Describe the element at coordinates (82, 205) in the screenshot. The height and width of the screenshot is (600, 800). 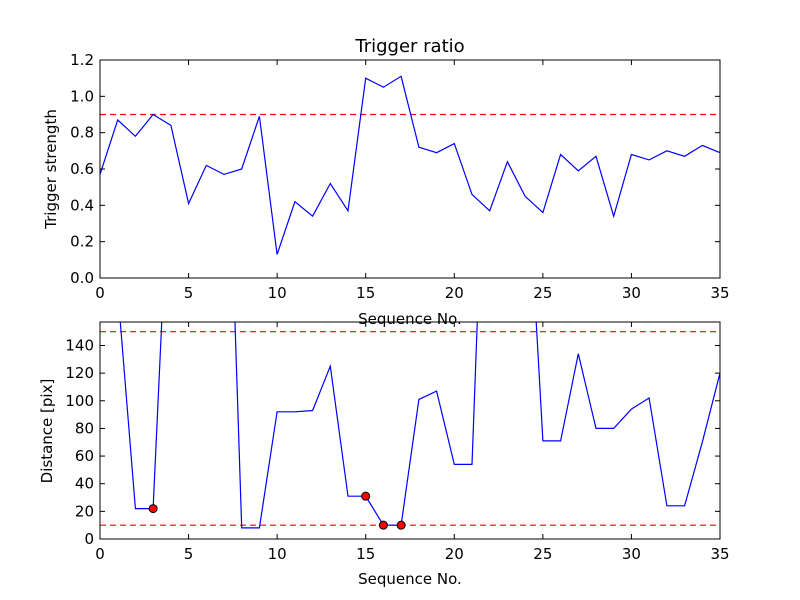
I see `y-tick-label: 0.4` at that location.